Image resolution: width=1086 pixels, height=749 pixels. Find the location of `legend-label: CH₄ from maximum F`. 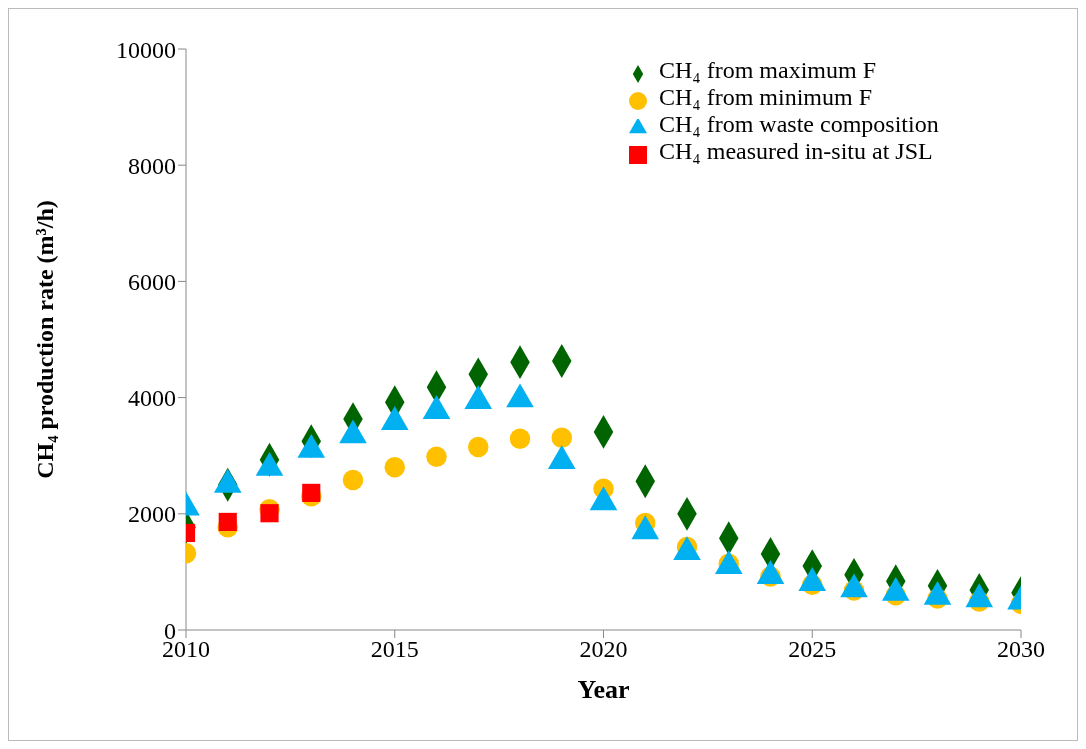

legend-label: CH₄ from maximum F is located at coordinates (768, 70).